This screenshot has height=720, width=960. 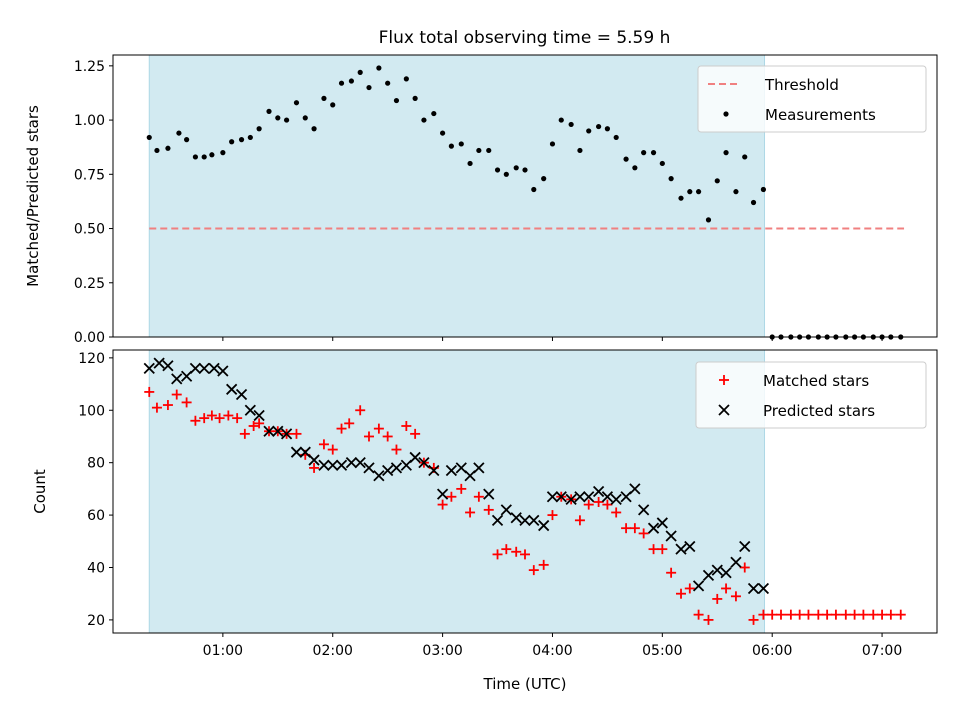 I want to click on y-tick-label: 20, so click(x=96, y=621).